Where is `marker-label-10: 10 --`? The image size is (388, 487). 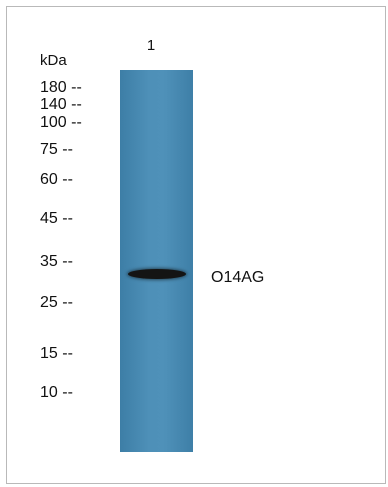 marker-label-10: 10 -- is located at coordinates (56, 392).